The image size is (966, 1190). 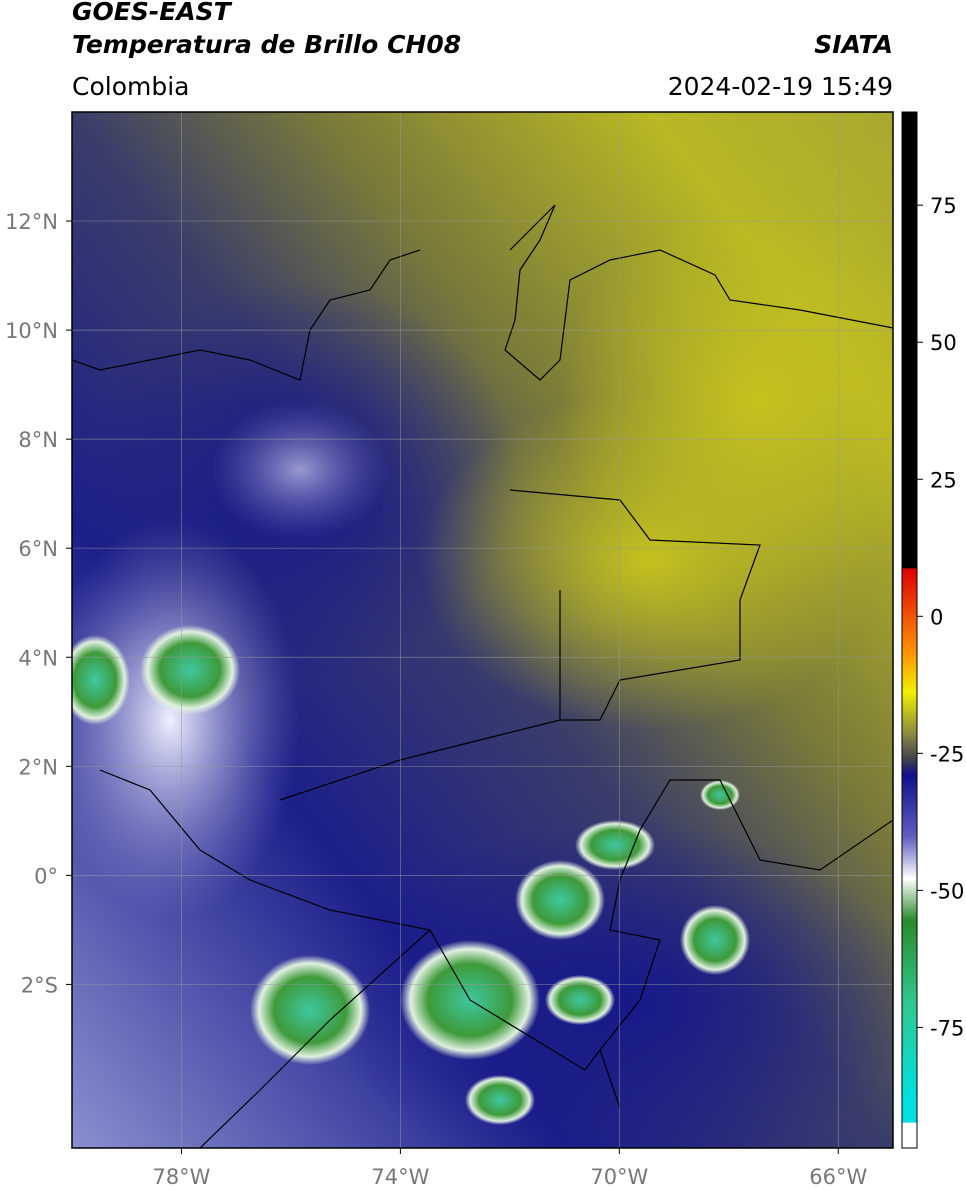 What do you see at coordinates (400, 1177) in the screenshot?
I see `lon-tick-label: 74°W` at bounding box center [400, 1177].